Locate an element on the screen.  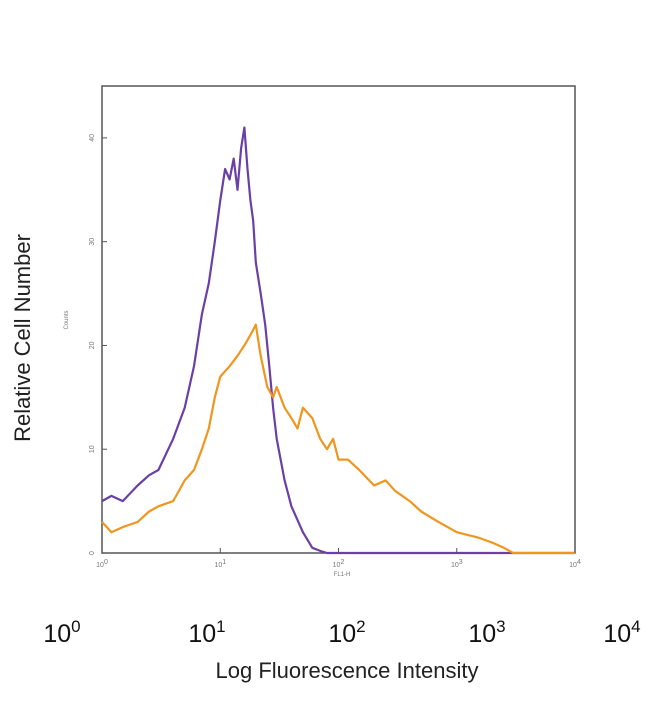
x-inner-tick-label-3: 10³ is located at coordinates (457, 564).